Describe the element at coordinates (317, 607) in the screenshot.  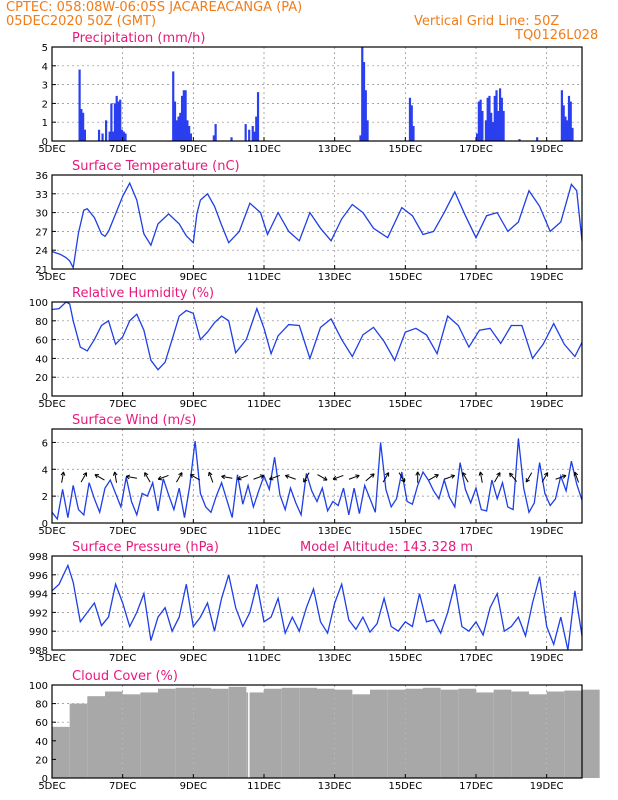
I see `series-line-pres` at that location.